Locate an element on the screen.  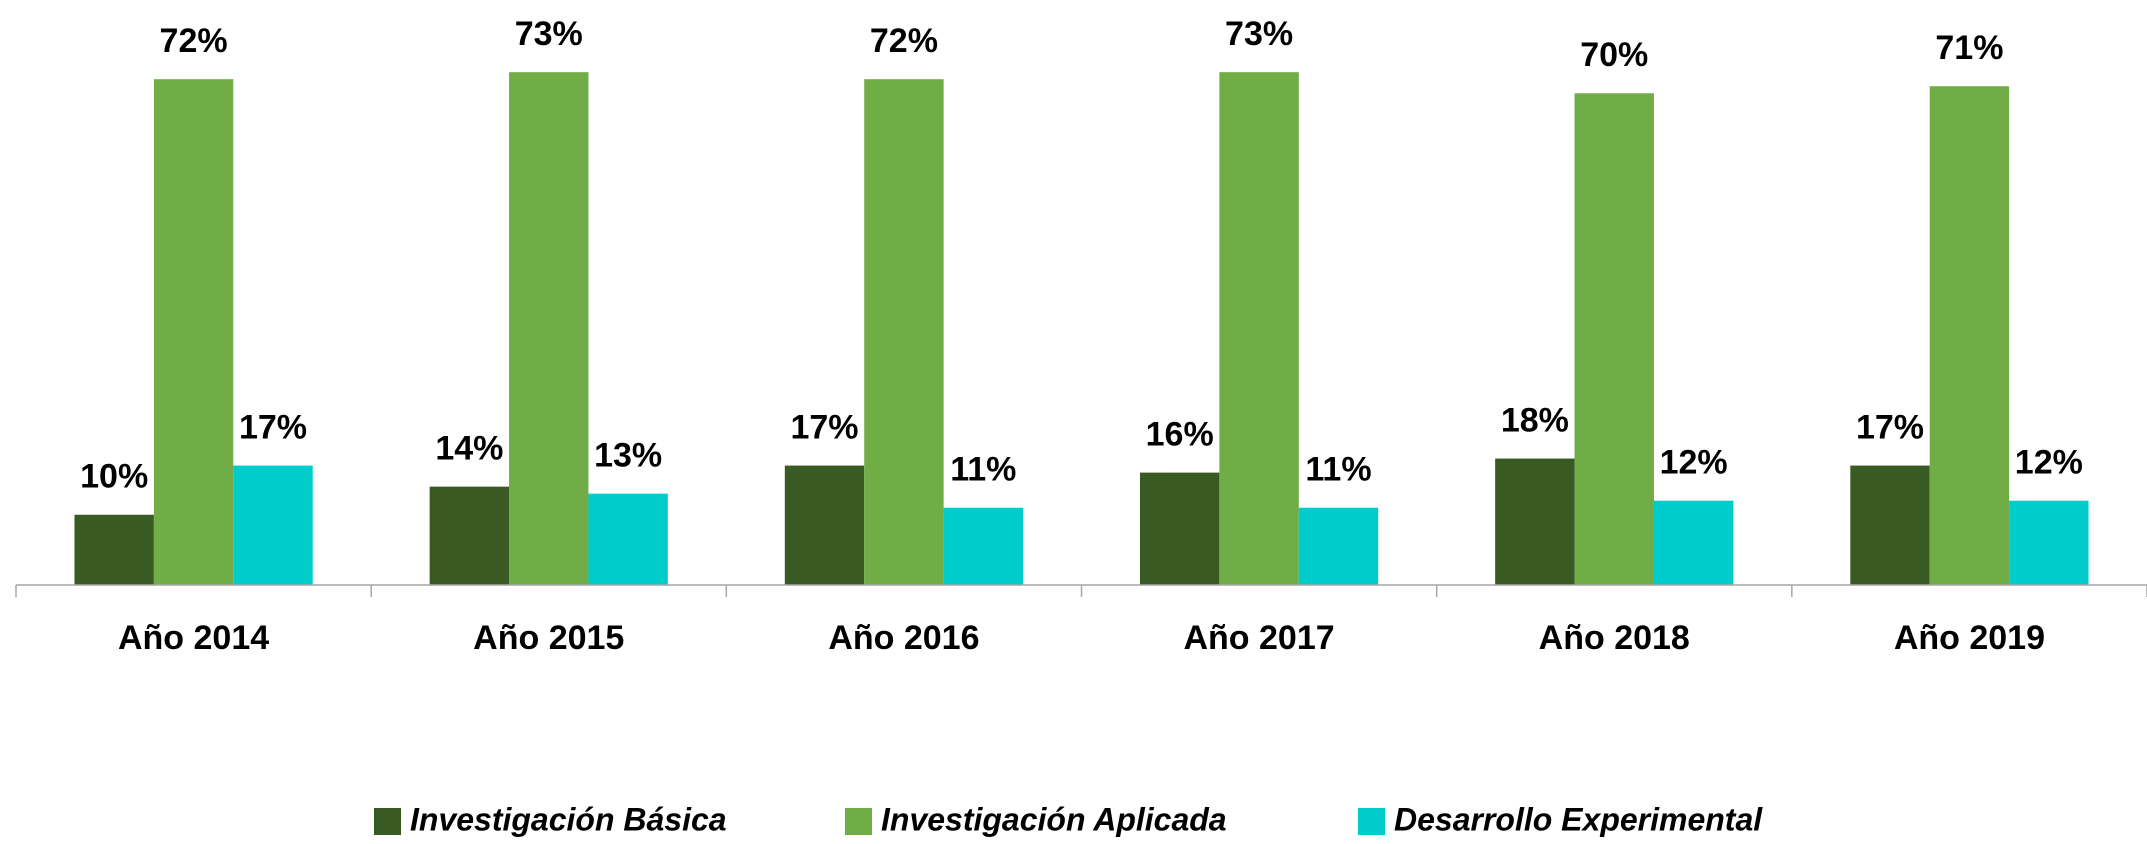
data-label: 70% is located at coordinates (1614, 55).